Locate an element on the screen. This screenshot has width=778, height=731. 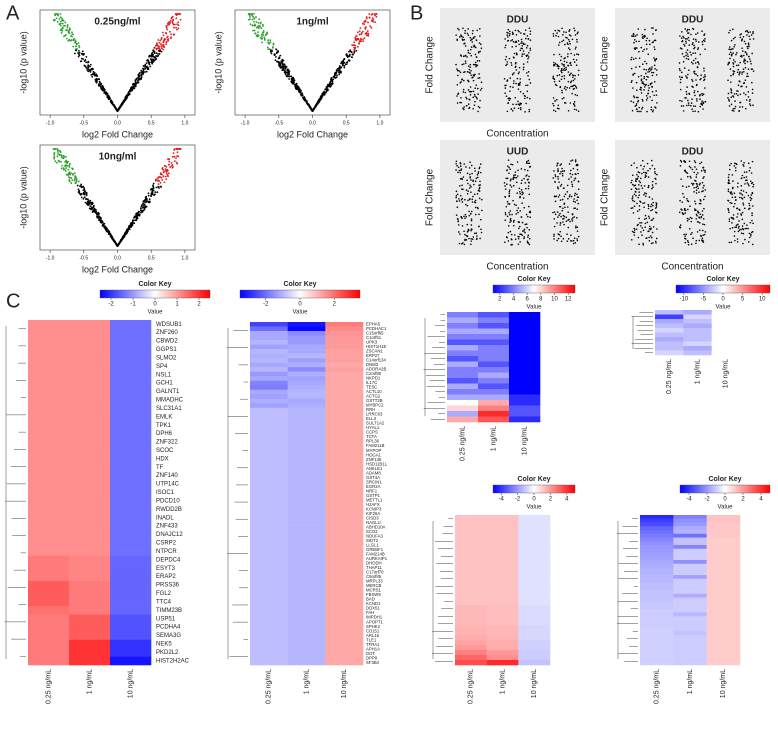
plot-title: DDU is located at coordinates (693, 152).